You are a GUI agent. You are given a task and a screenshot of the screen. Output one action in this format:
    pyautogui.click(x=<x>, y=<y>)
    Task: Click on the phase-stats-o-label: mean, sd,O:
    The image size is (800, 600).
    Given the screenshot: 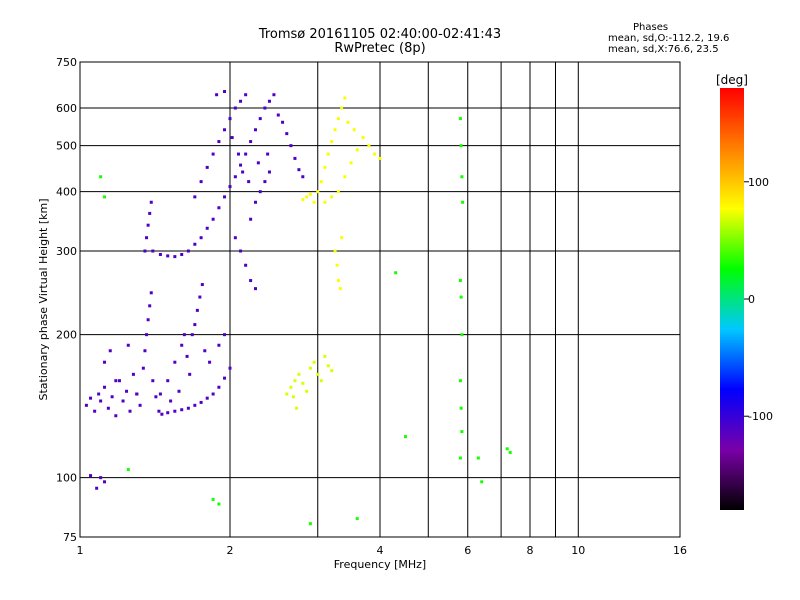 What is the action you would take?
    pyautogui.click(x=638, y=38)
    